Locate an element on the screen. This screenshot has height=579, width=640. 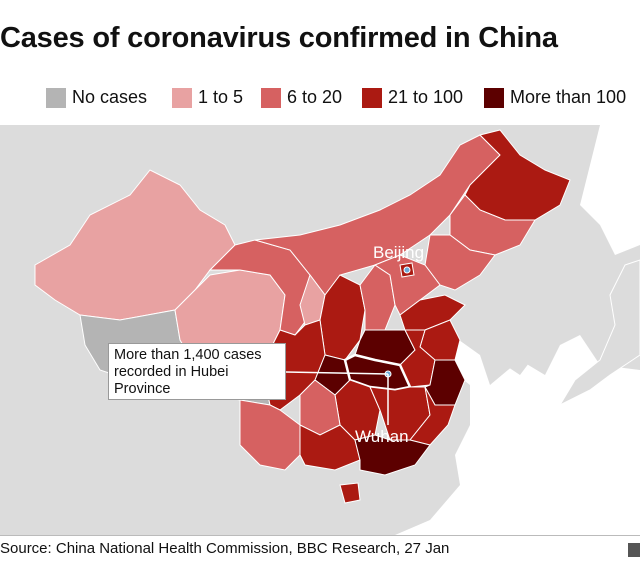
callout-line: recorded in Hubei is located at coordinates (171, 372).